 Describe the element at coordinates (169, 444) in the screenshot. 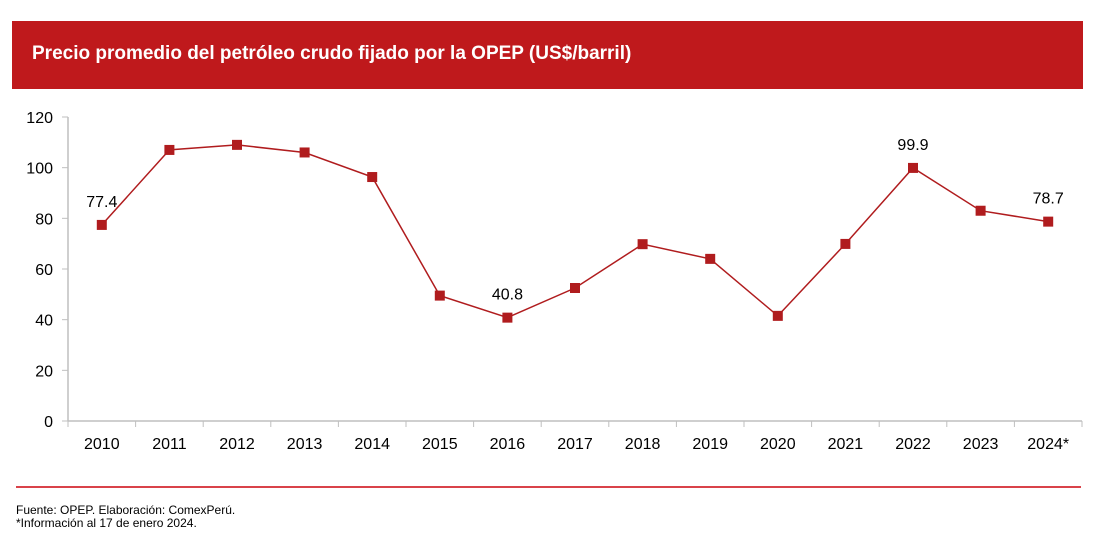

I see `x-tick-label: 2011` at that location.